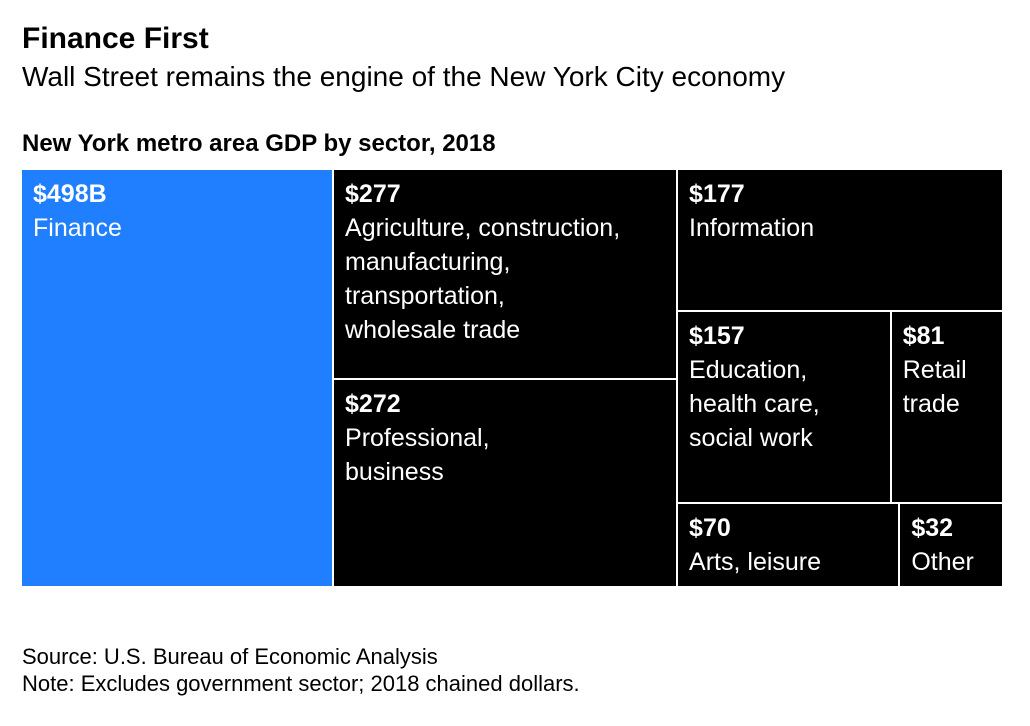 The image size is (1030, 726). Describe the element at coordinates (788, 544) in the screenshot. I see `treemap-tile: $70 Arts, leisure` at that location.